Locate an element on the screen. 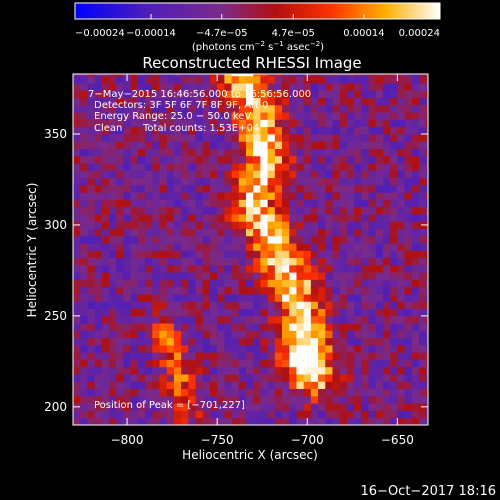  y-tick-label: 200 is located at coordinates (55, 407).